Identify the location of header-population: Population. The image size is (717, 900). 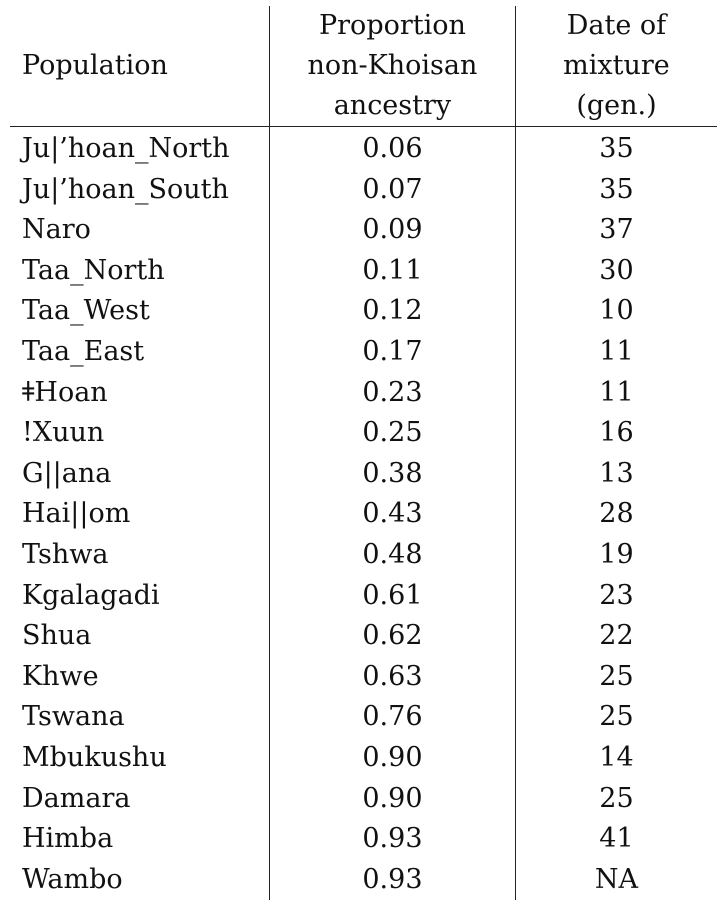
(139, 66).